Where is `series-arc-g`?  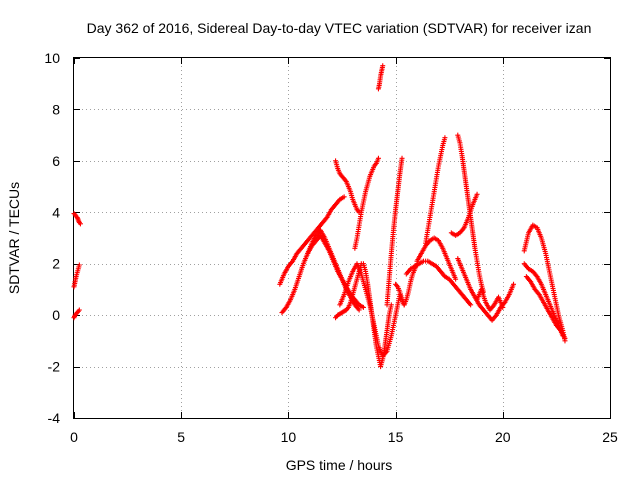
series-arc-g is located at coordinates (366, 203).